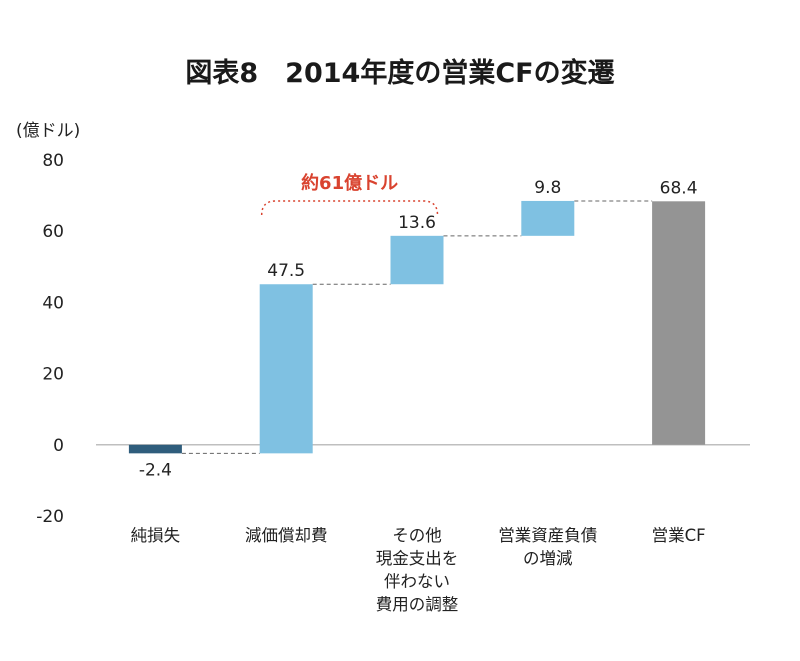  What do you see at coordinates (286, 271) in the screenshot?
I see `data-label: 47.5` at bounding box center [286, 271].